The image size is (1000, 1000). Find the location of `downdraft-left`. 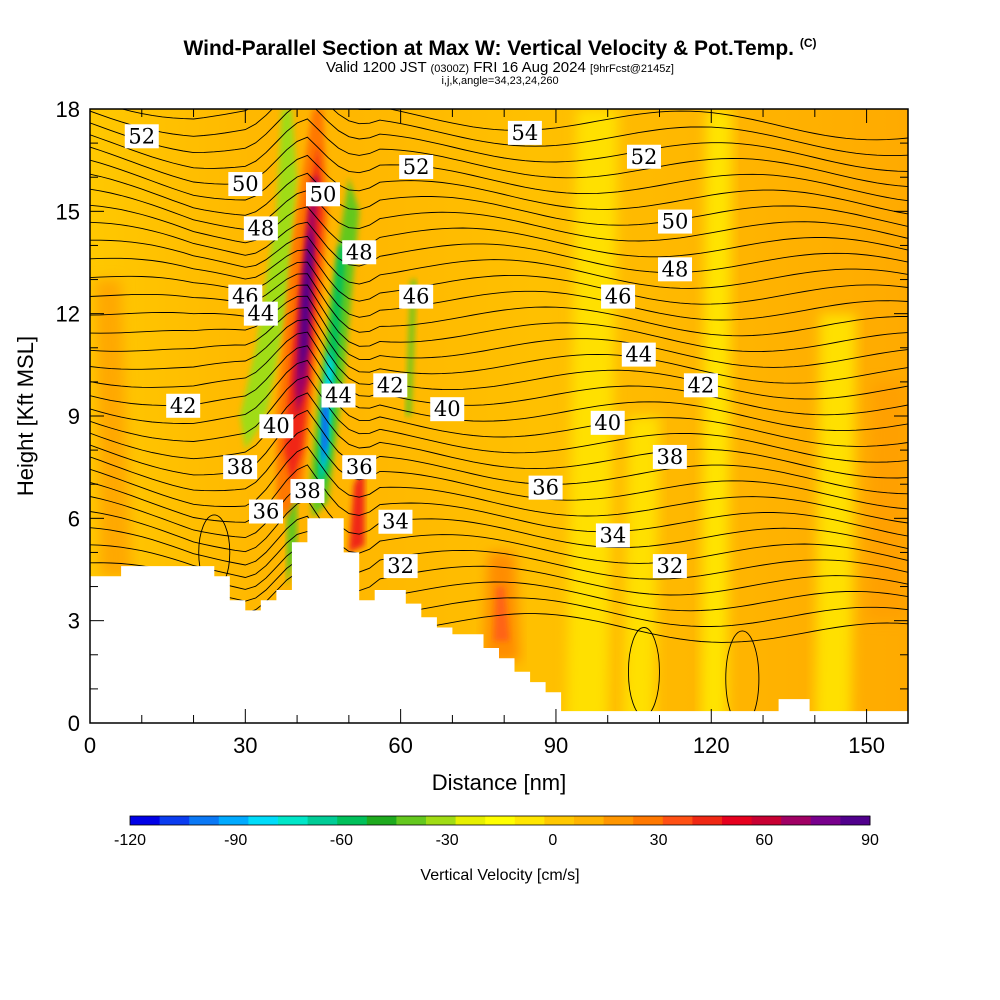

downdraft-left is located at coordinates (269, 280).